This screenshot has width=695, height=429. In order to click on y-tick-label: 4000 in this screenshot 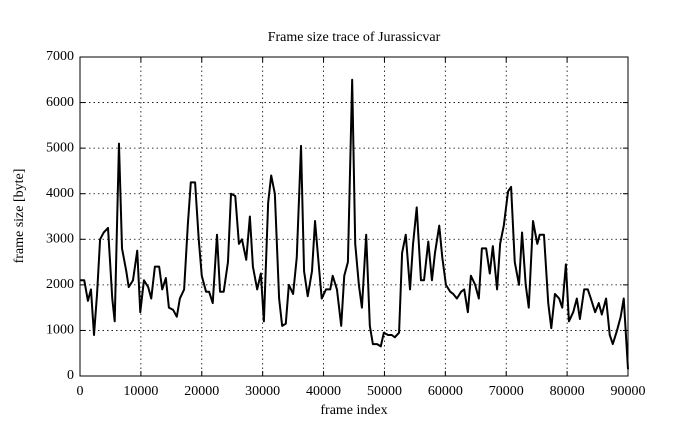, I will do `click(60, 193)`.